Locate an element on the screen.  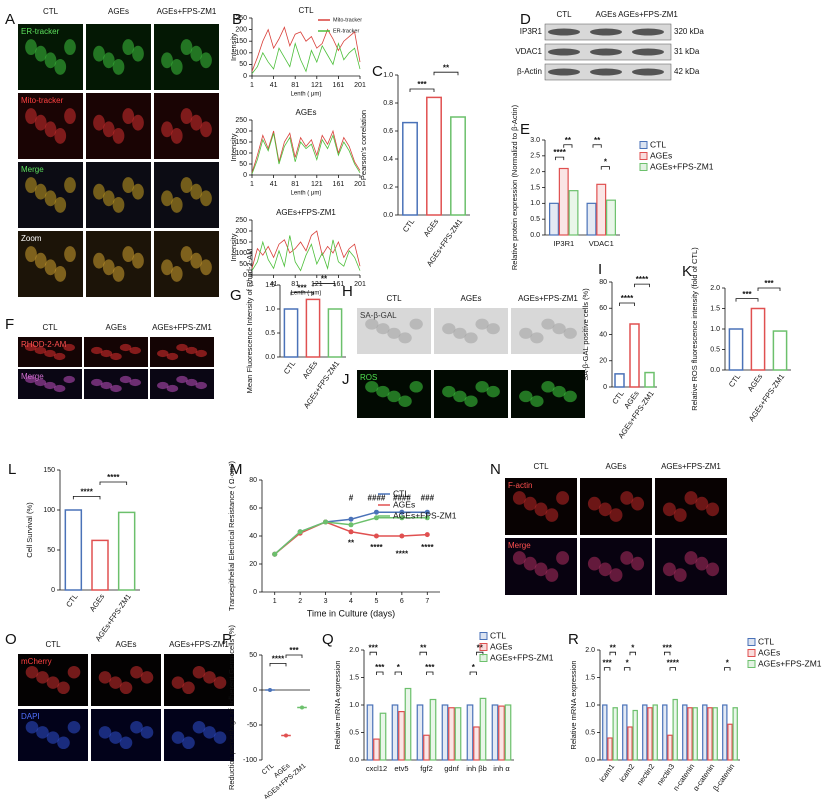
x-axis-label: Lenth ( μm) is located at coordinates (306, 95).